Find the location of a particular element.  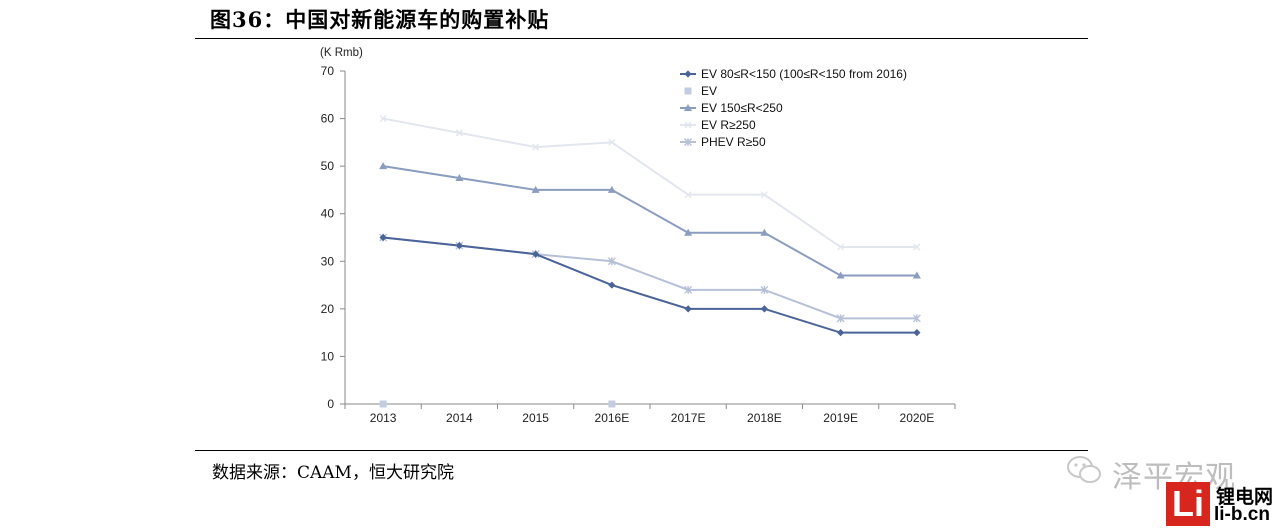

wechat-icon is located at coordinates (1084, 469).